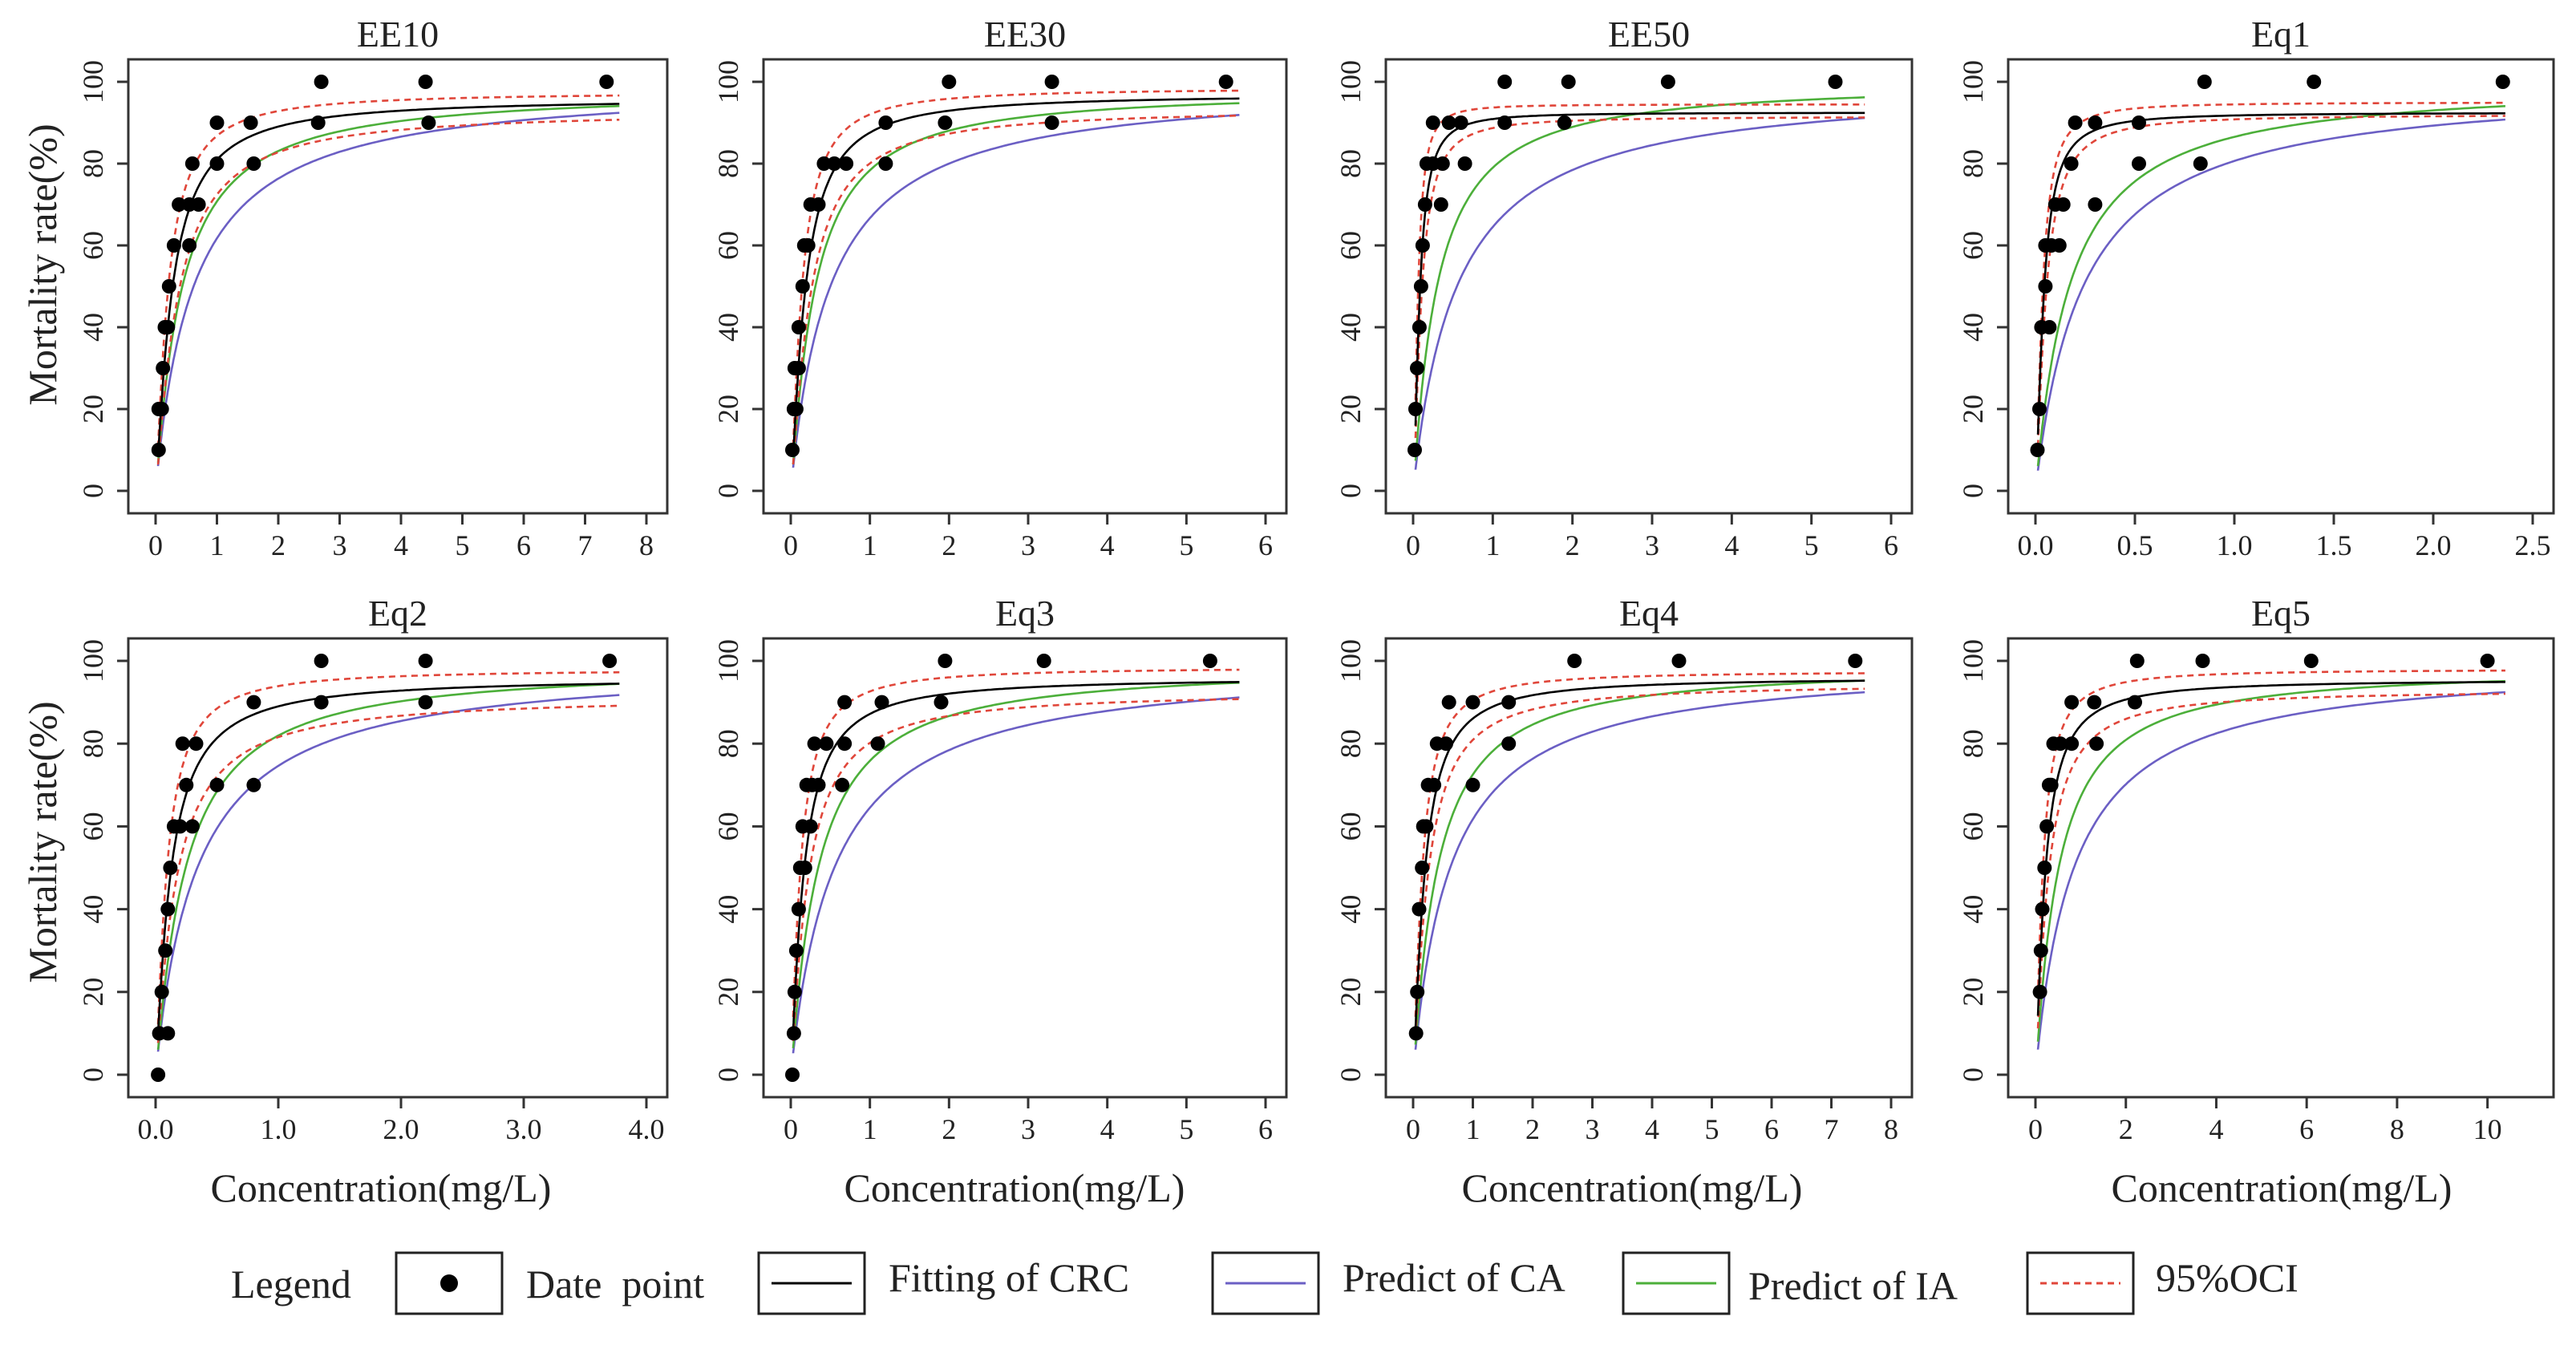 Image resolution: width=2576 pixels, height=1345 pixels. What do you see at coordinates (93, 826) in the screenshot?
I see `y-tick-label-eq2-60: 60` at bounding box center [93, 826].